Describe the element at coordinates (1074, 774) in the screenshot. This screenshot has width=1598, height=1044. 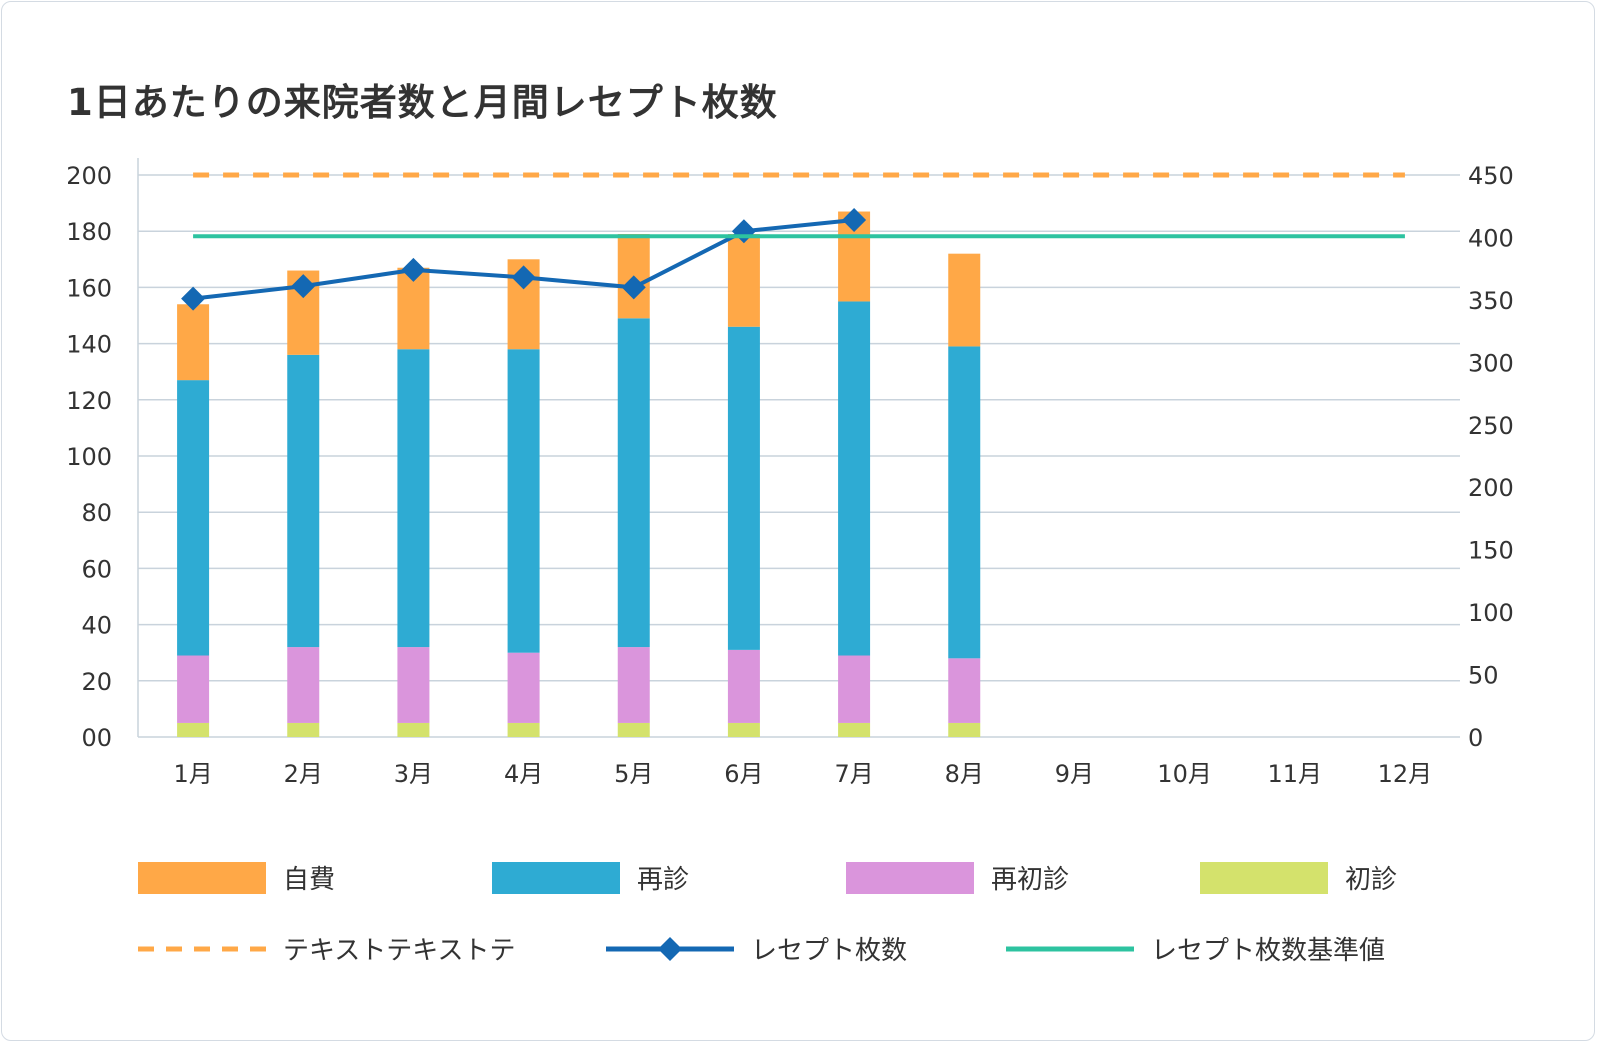
I see `x-tick-label: 9月` at that location.